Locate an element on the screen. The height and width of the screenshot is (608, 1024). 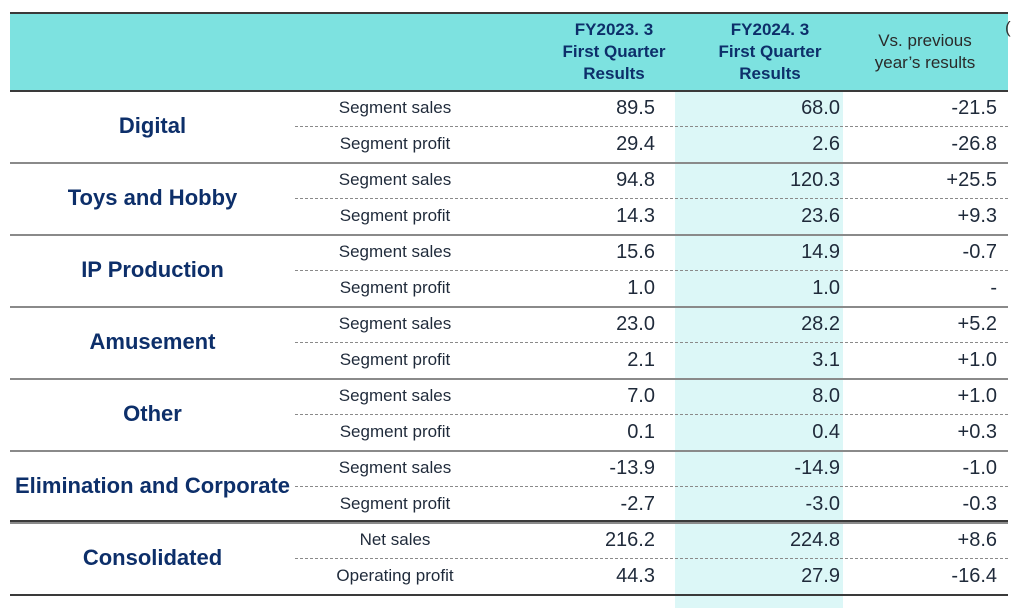
unit-label: ( is located at coordinates (1008, 27).